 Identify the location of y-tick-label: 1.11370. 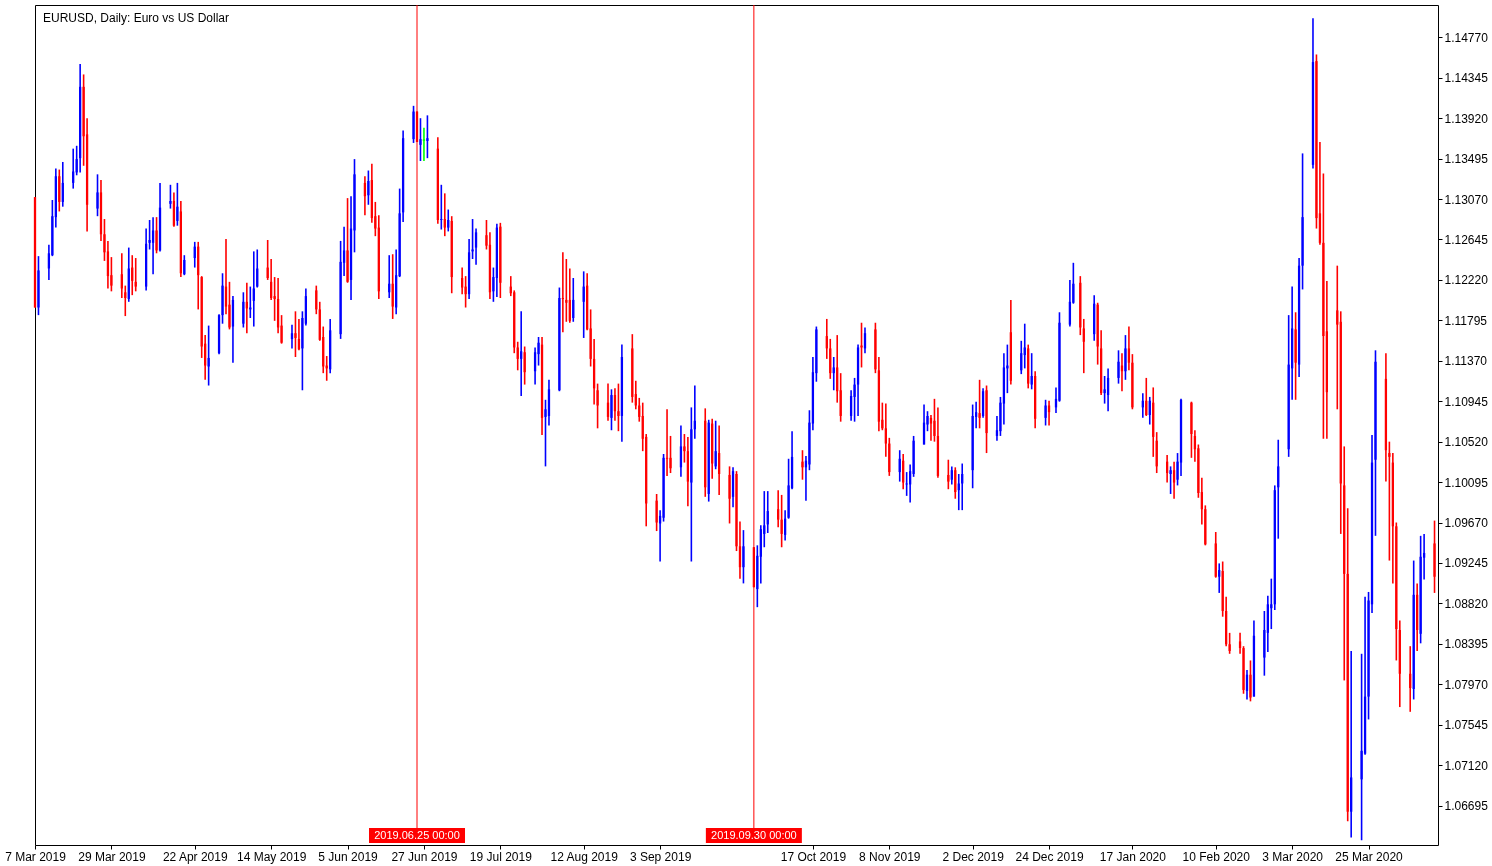
(1466, 361).